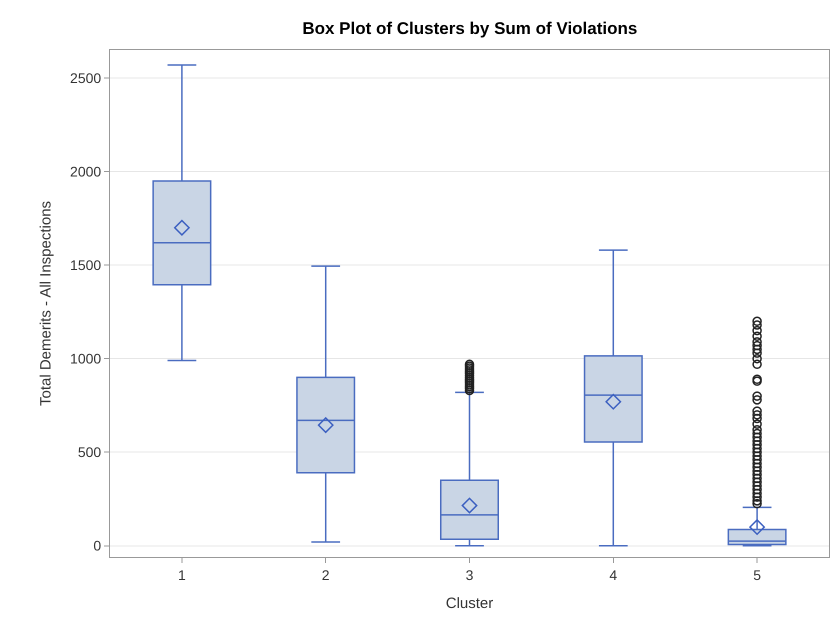 This screenshot has height=632, width=839. I want to click on x-tick-label: 4, so click(613, 574).